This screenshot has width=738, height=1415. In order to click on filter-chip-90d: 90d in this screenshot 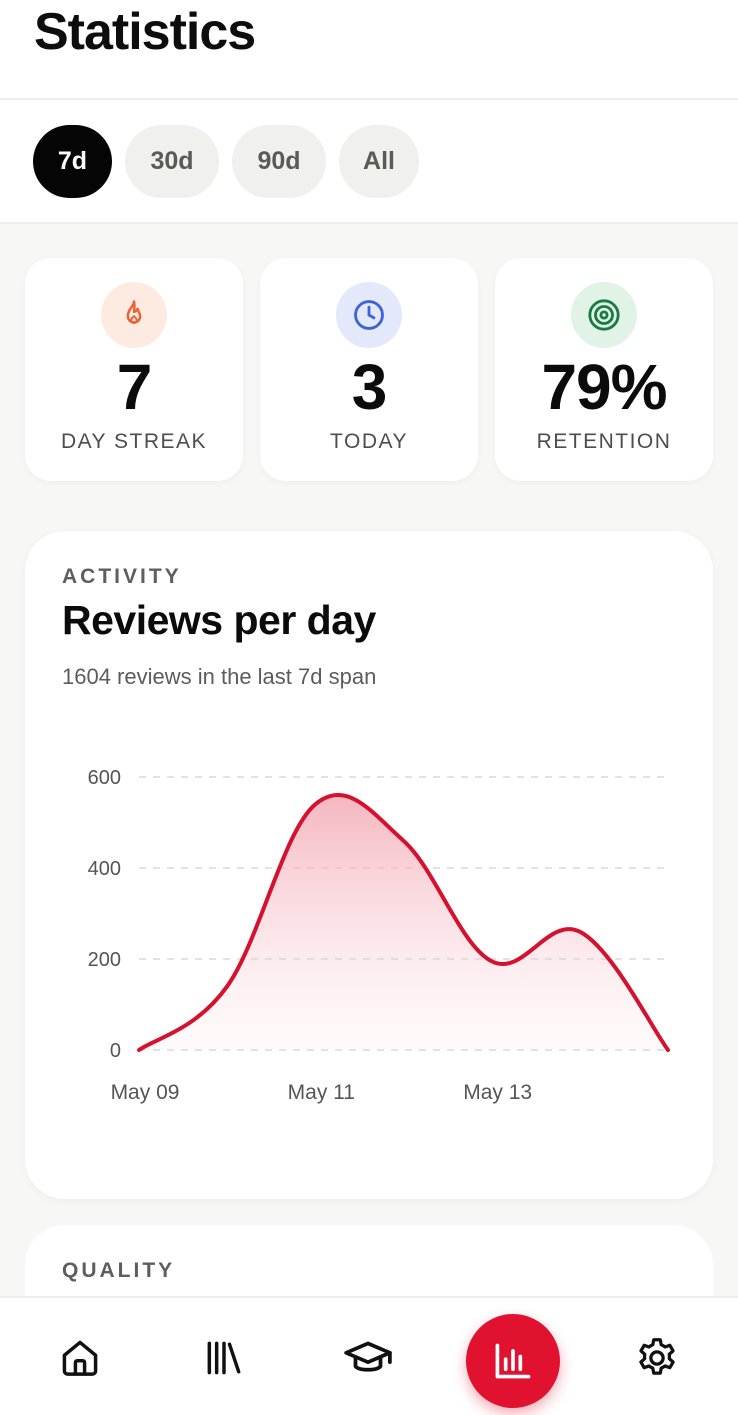, I will do `click(279, 161)`.